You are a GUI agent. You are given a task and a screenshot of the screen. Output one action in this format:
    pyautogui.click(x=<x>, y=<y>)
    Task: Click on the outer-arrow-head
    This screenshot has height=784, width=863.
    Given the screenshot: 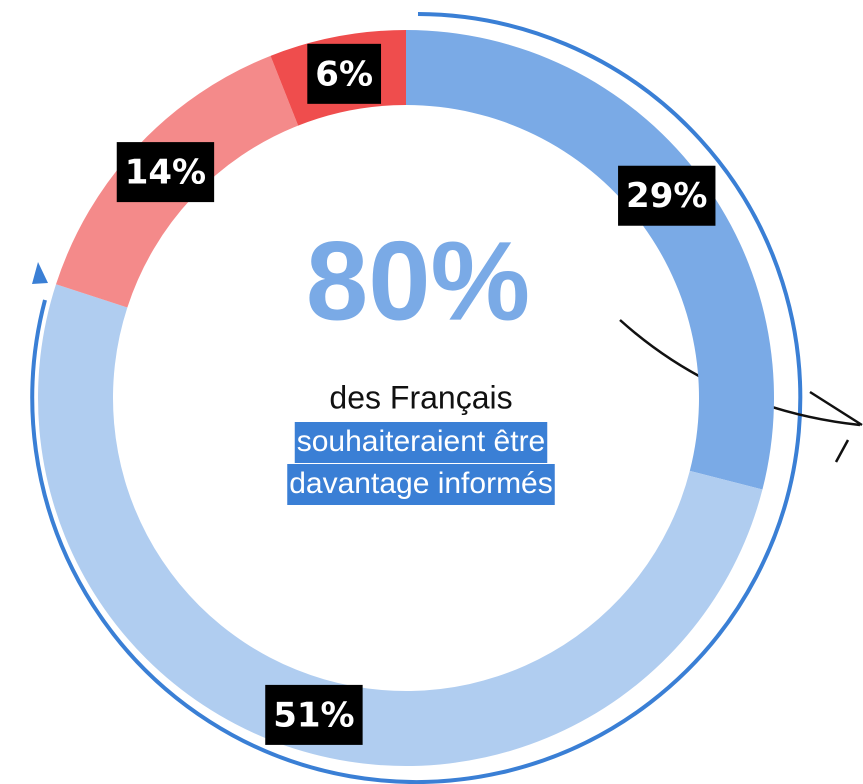 What is the action you would take?
    pyautogui.click(x=40, y=273)
    